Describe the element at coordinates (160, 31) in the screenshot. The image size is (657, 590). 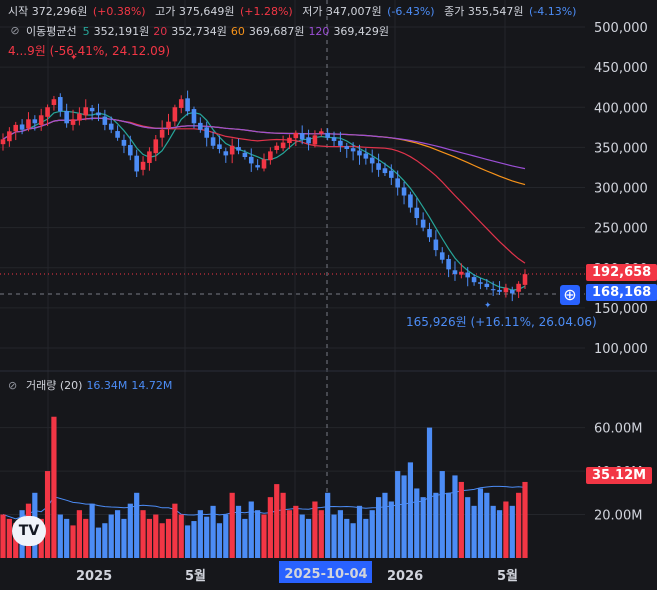
I see `ma20-period: 20` at that location.